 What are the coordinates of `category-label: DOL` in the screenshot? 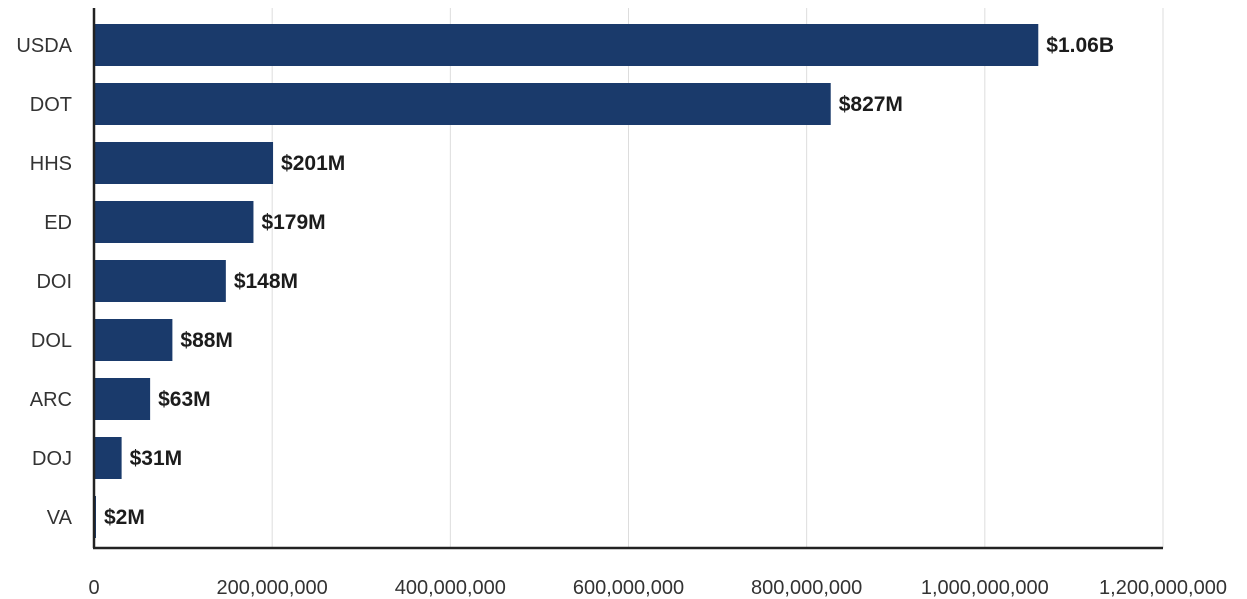 It's located at (51, 341).